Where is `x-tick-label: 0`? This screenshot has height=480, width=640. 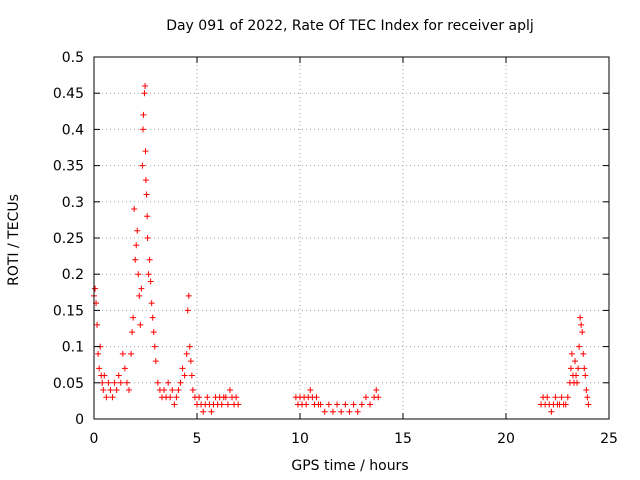 x-tick-label: 0 is located at coordinates (94, 439).